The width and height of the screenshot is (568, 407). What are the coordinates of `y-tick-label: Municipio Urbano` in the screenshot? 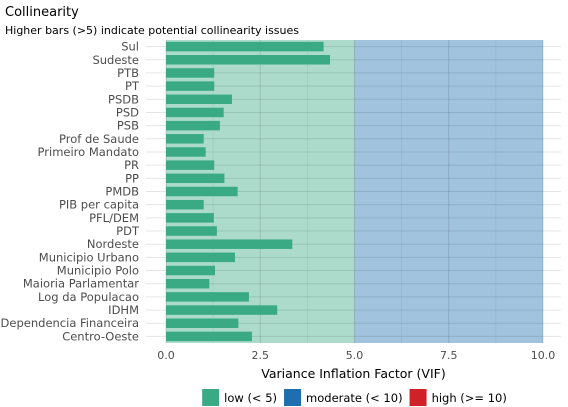 It's located at (89, 257).